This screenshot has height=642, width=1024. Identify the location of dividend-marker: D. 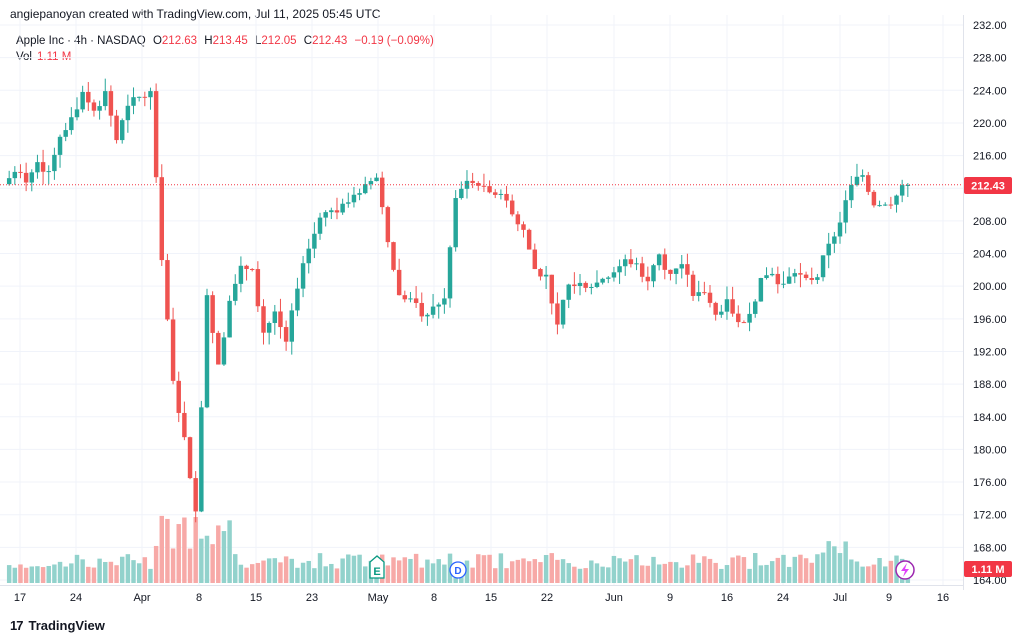
(458, 570).